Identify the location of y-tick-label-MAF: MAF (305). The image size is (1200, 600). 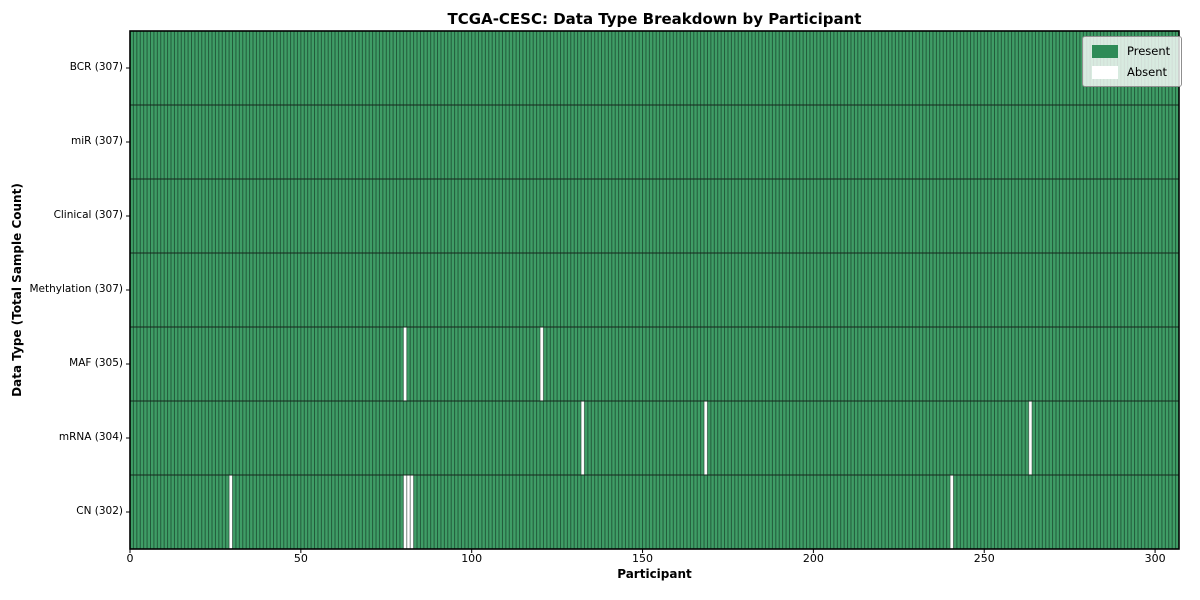
(96, 362).